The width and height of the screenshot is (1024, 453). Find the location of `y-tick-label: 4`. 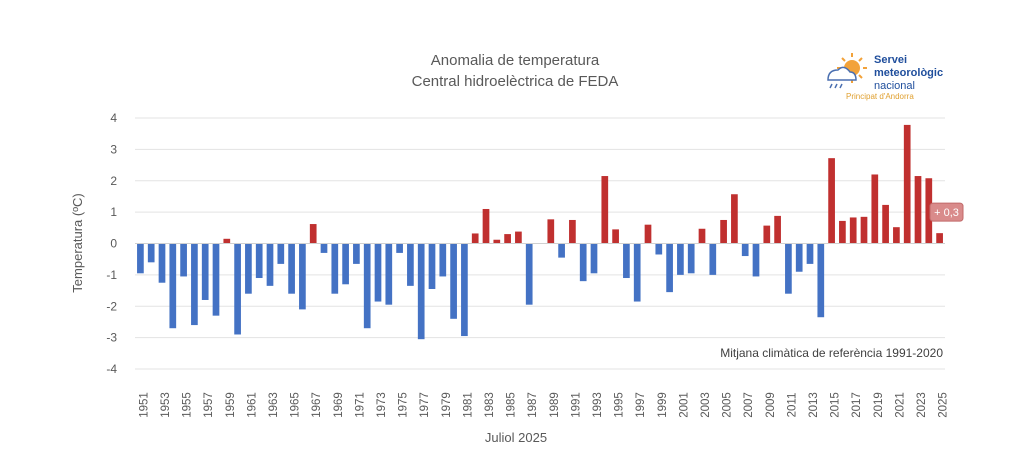

y-tick-label: 4 is located at coordinates (113, 118).